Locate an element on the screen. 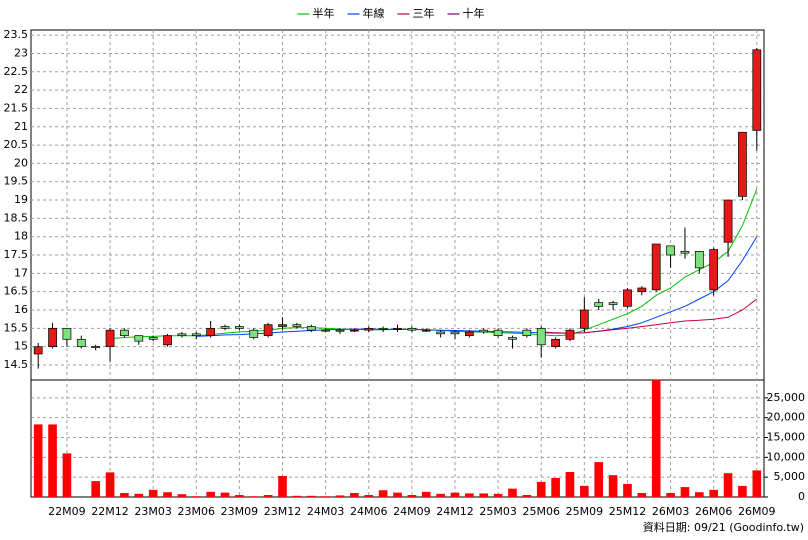  y-tick-label: 22.5 is located at coordinates (16, 71).